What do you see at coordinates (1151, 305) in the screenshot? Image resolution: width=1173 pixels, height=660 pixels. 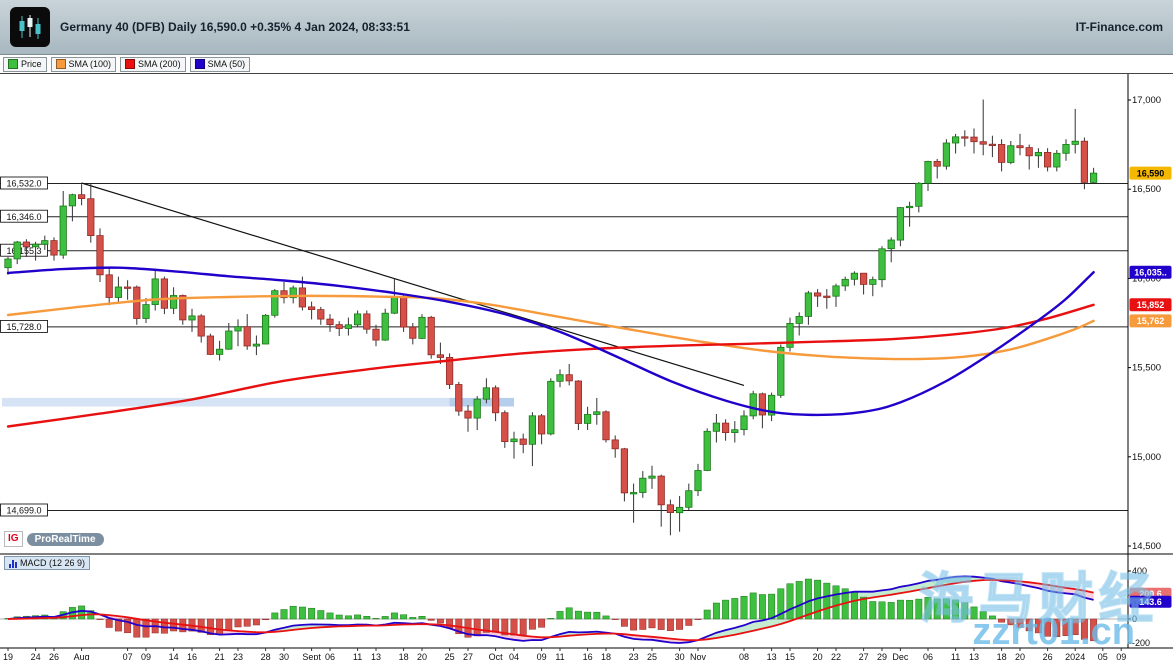 I see `svg-text: 15,852` at bounding box center [1151, 305].